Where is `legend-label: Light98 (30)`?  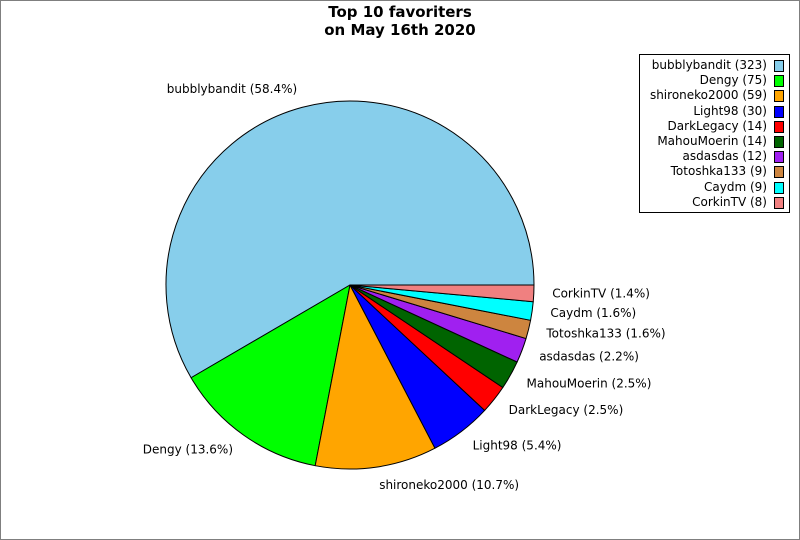 legend-label: Light98 (30) is located at coordinates (730, 110).